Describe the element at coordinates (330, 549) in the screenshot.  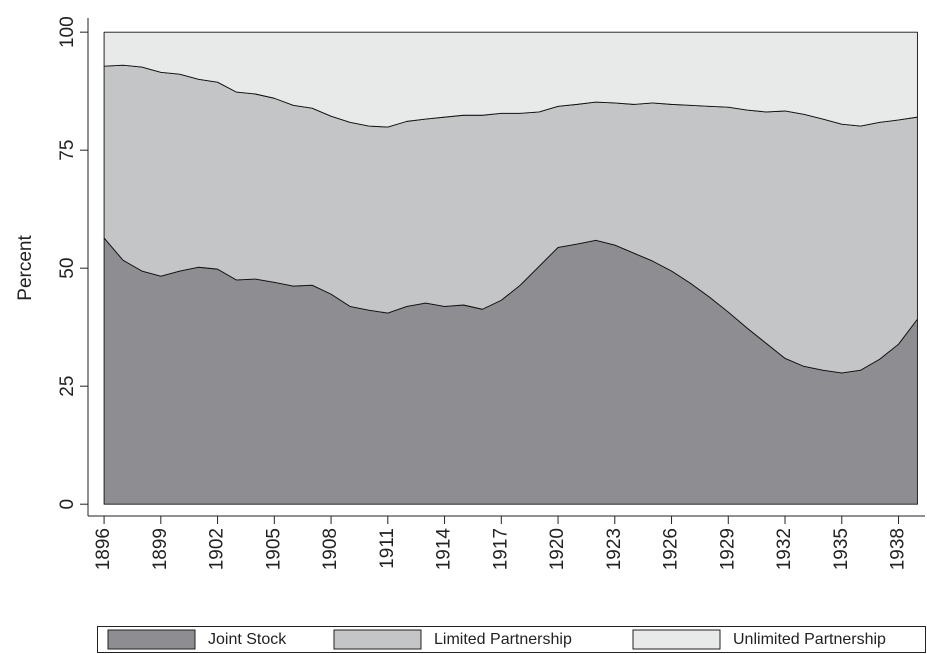
I see `x-tick-label: 1908` at that location.